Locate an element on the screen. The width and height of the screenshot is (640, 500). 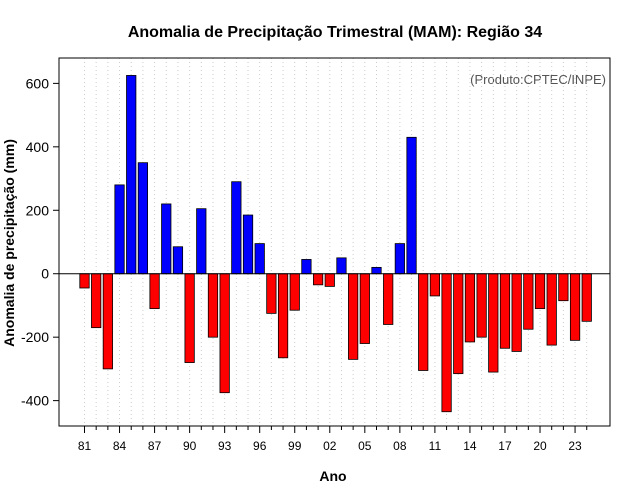
bar-2022 is located at coordinates (563, 287).